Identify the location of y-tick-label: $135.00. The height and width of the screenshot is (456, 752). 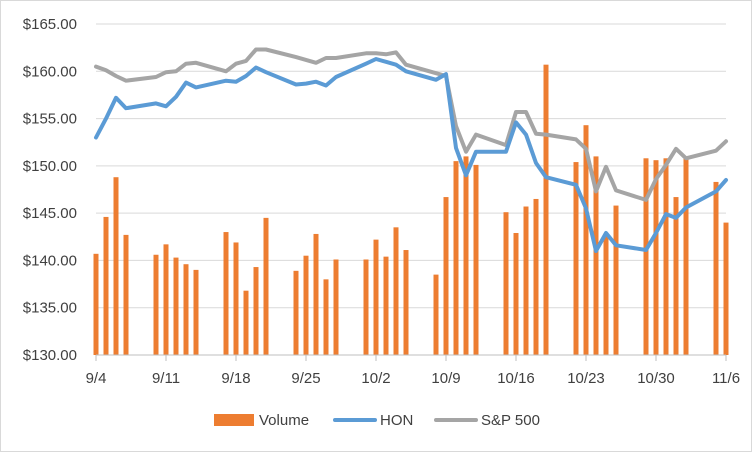
(50, 308).